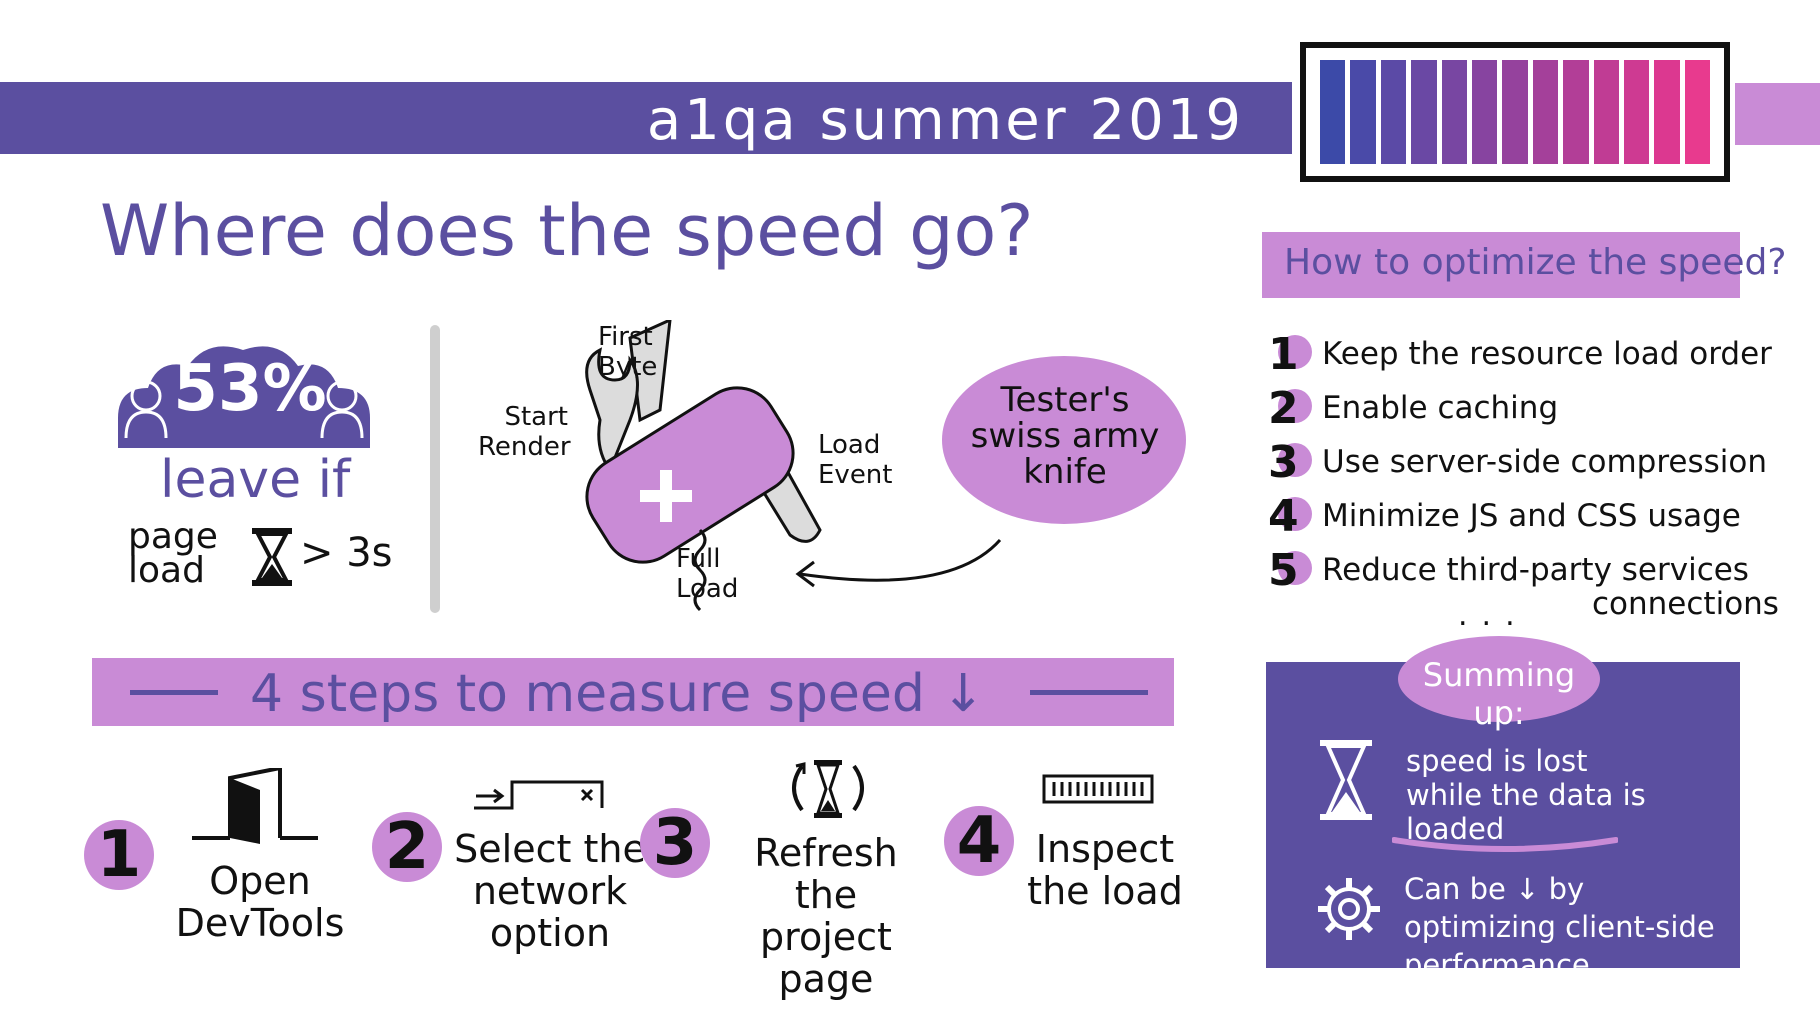 The image size is (1820, 1024). What do you see at coordinates (1290, 570) in the screenshot?
I see `tip-number: 5` at bounding box center [1290, 570].